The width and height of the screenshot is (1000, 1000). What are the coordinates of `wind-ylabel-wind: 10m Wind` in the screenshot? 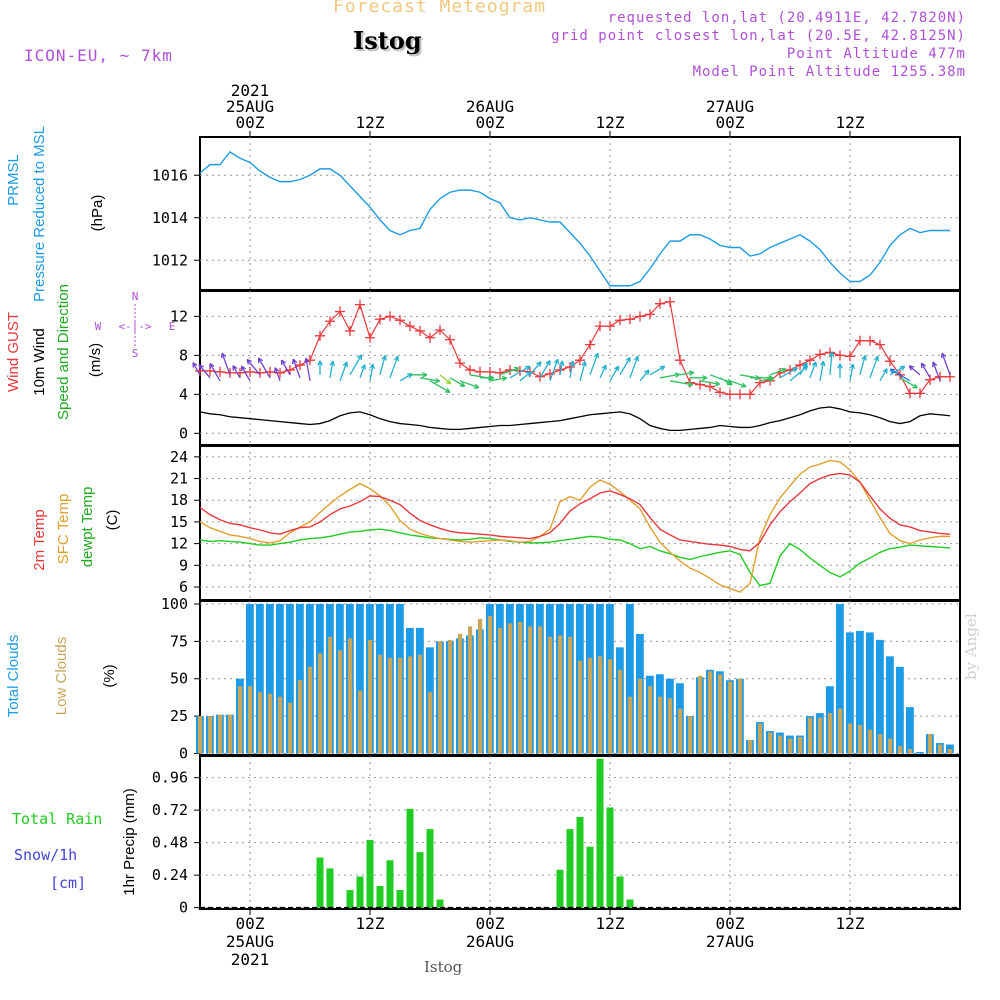 It's located at (39, 362).